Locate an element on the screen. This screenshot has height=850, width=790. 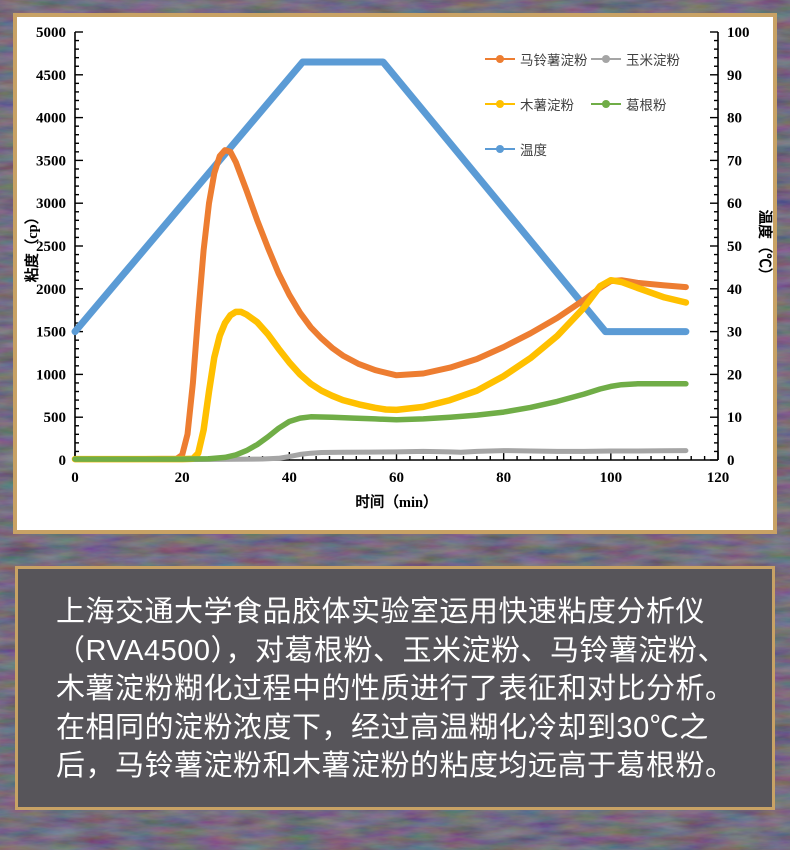
legend-item-木薯淀粉: 木薯淀粉 is located at coordinates (538, 104).